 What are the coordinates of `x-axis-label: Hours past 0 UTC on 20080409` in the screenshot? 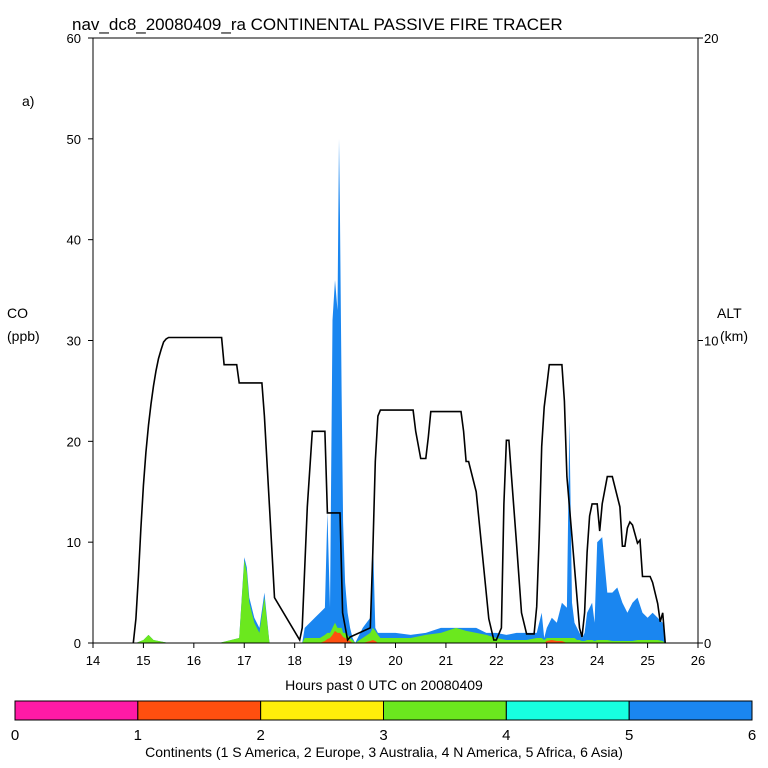 It's located at (384, 685).